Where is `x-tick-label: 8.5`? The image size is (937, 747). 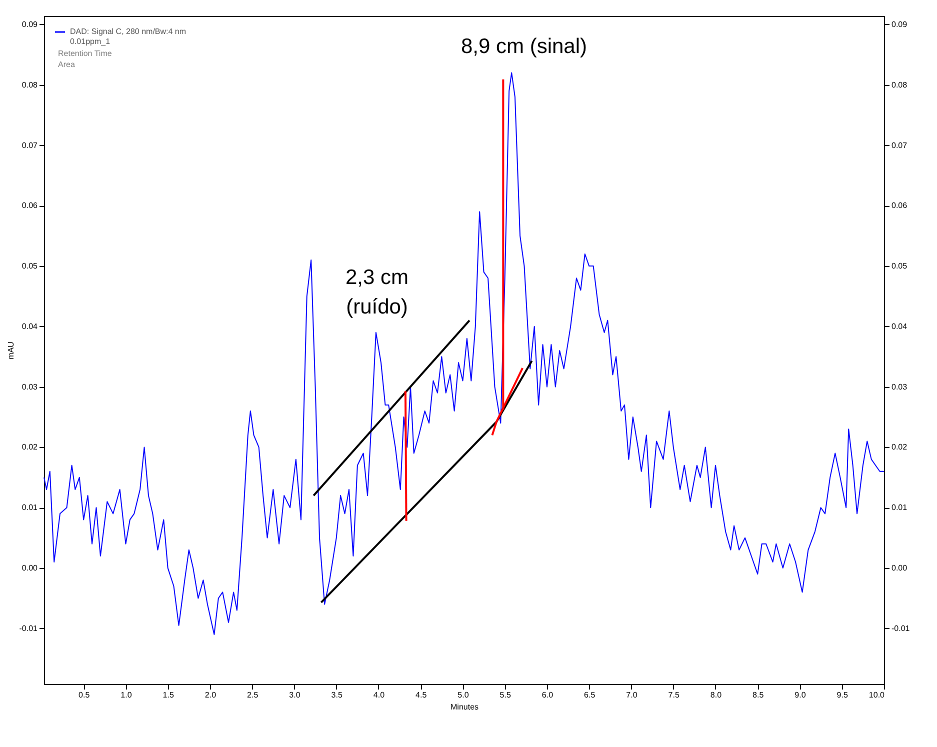 x-tick-label: 8.5 is located at coordinates (758, 695).